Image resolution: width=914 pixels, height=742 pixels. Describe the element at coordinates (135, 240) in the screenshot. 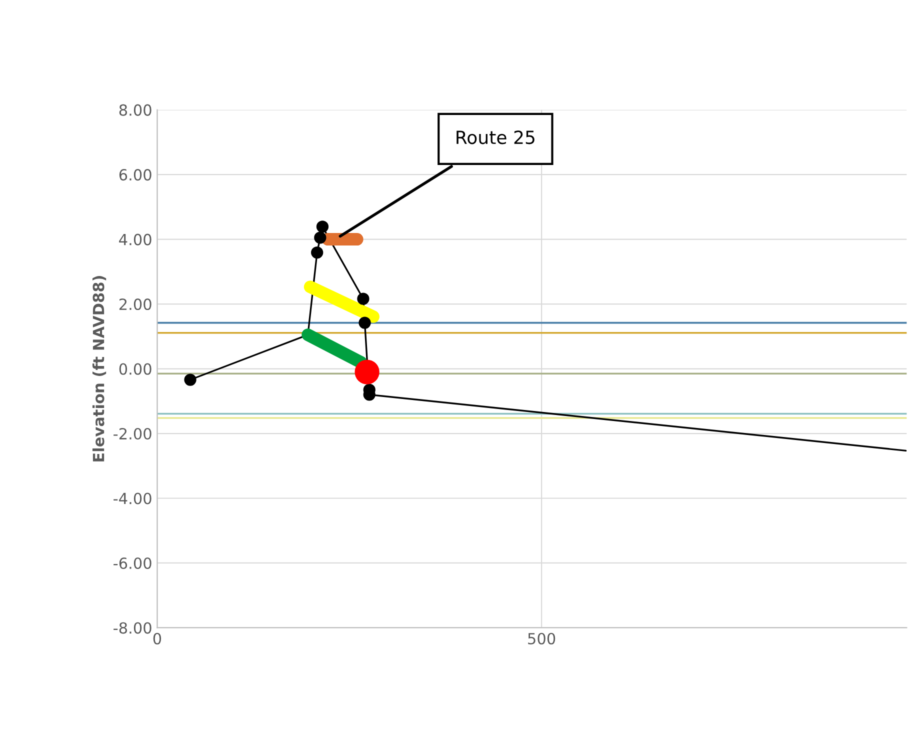

I see `y-tick-label: 4.00` at that location.